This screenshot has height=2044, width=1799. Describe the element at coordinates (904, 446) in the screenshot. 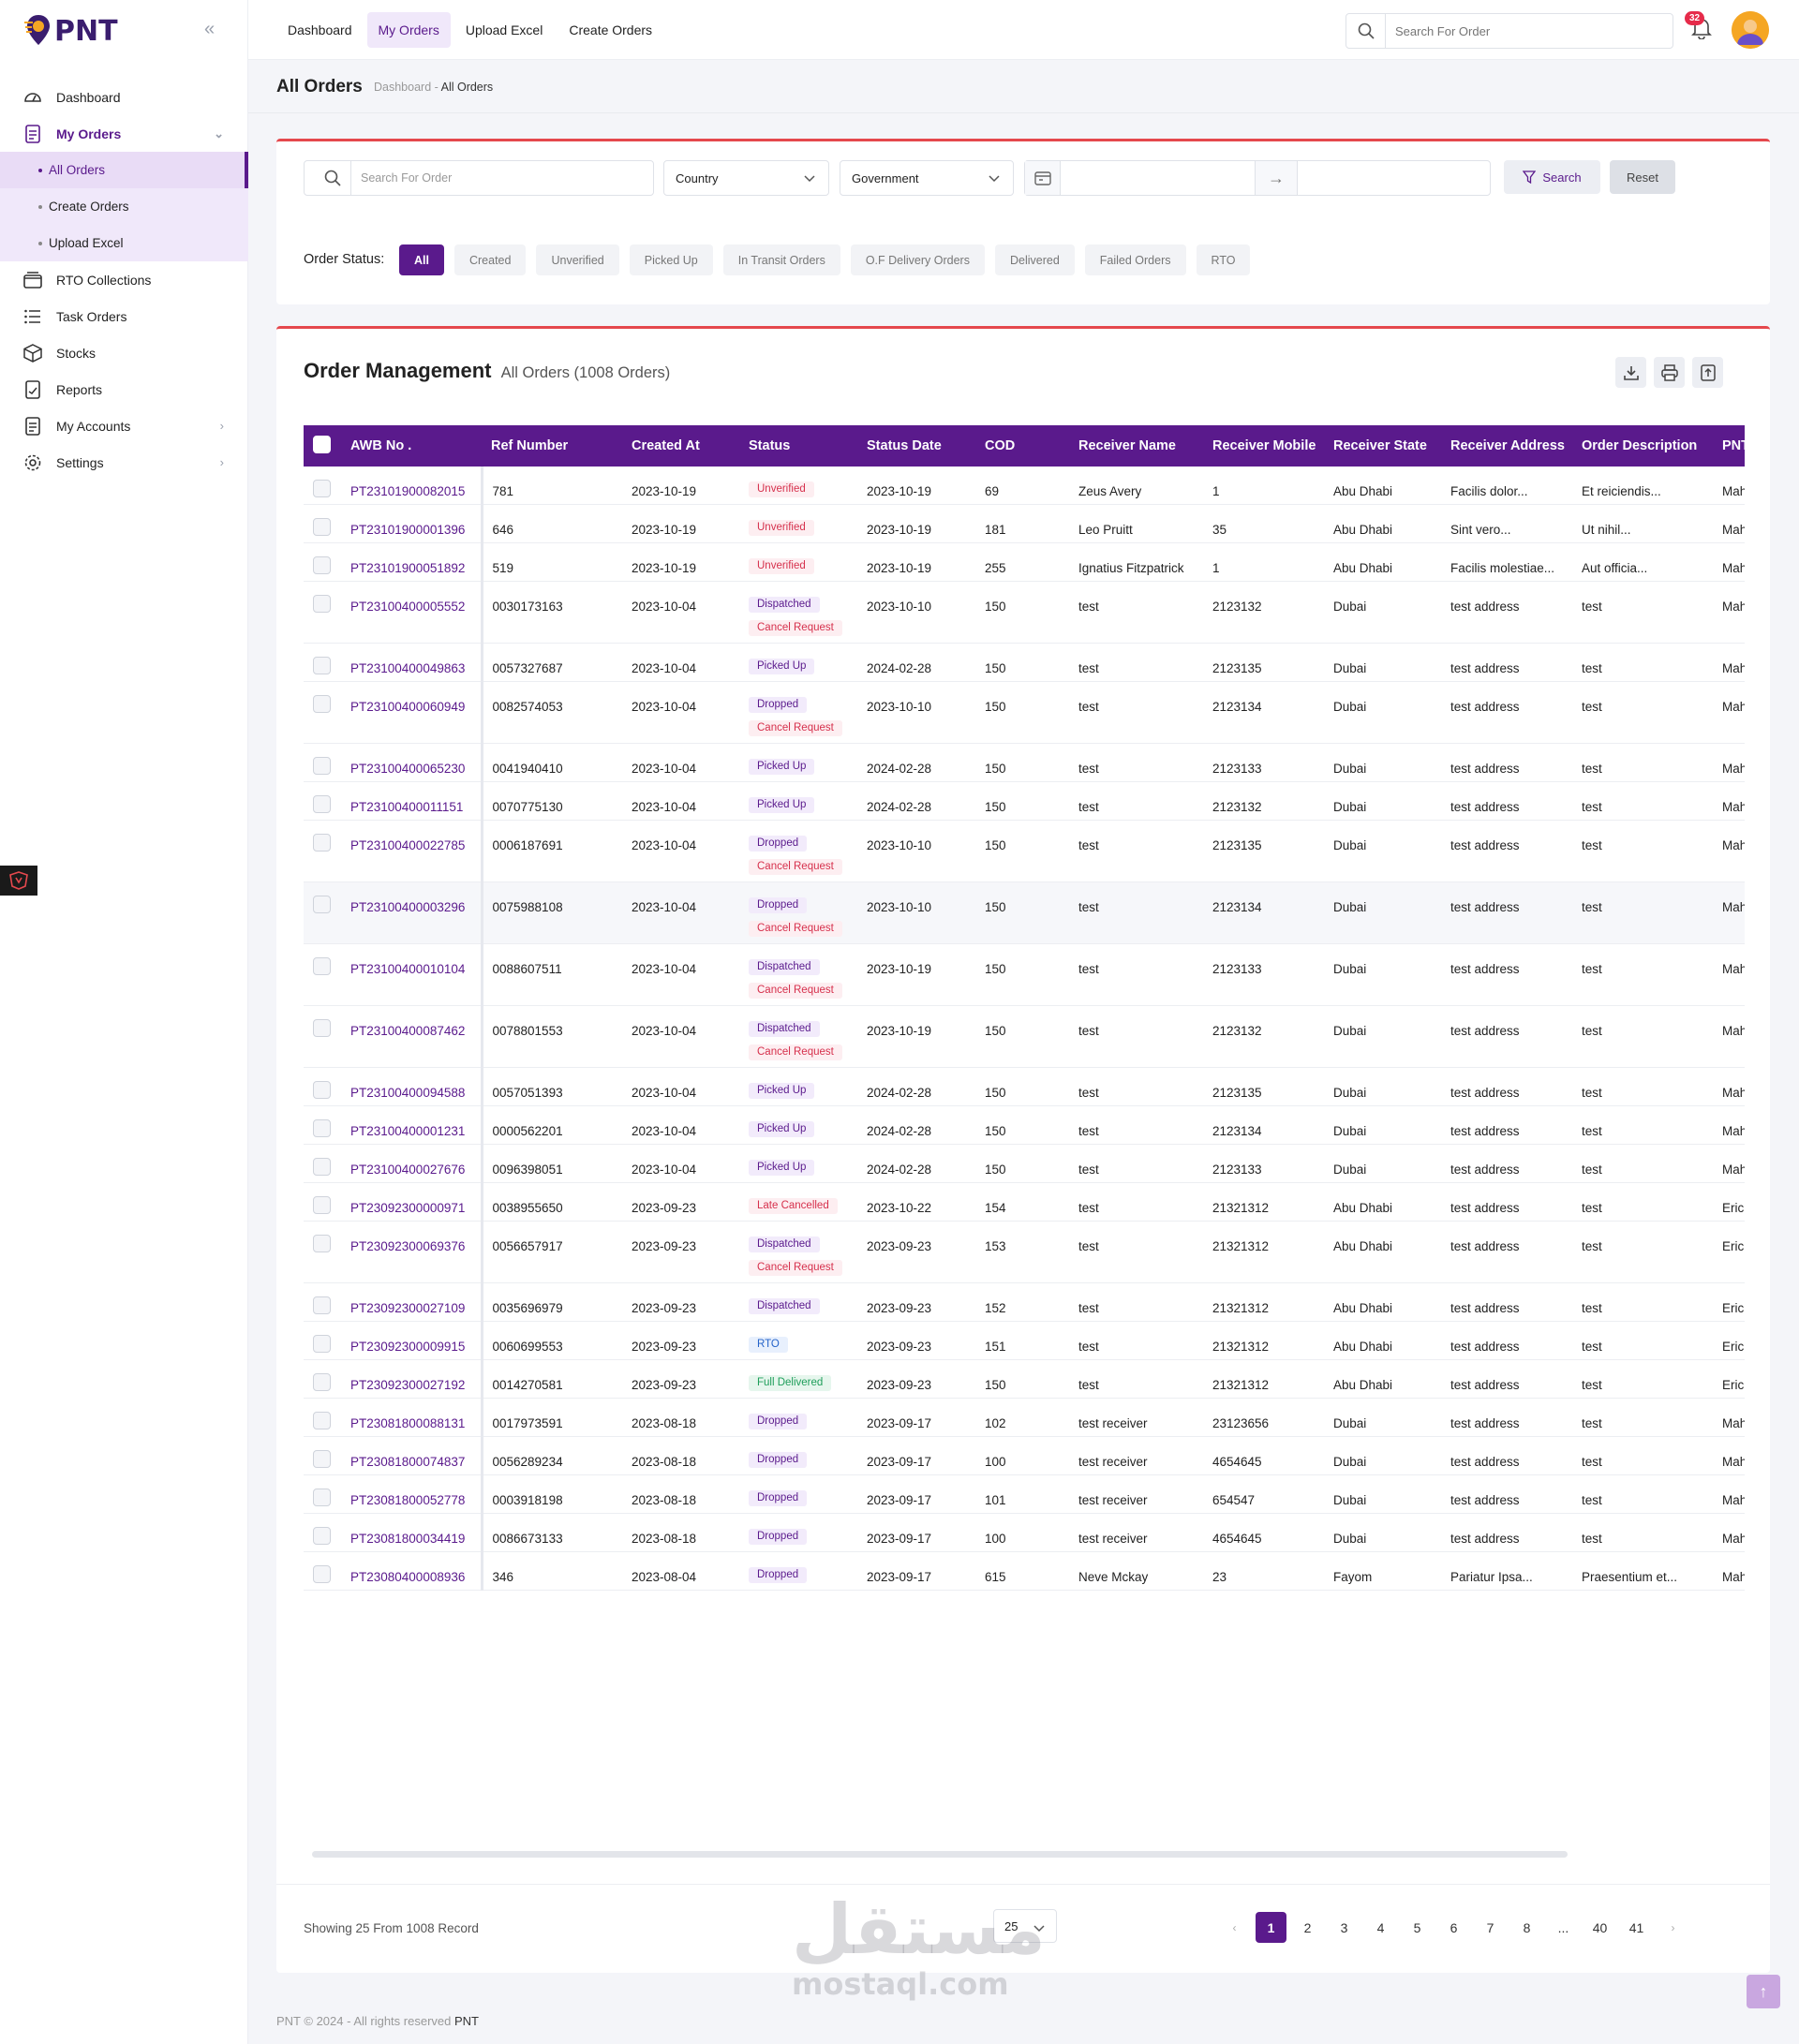

I see `column-header-status-date: Status Date` at that location.